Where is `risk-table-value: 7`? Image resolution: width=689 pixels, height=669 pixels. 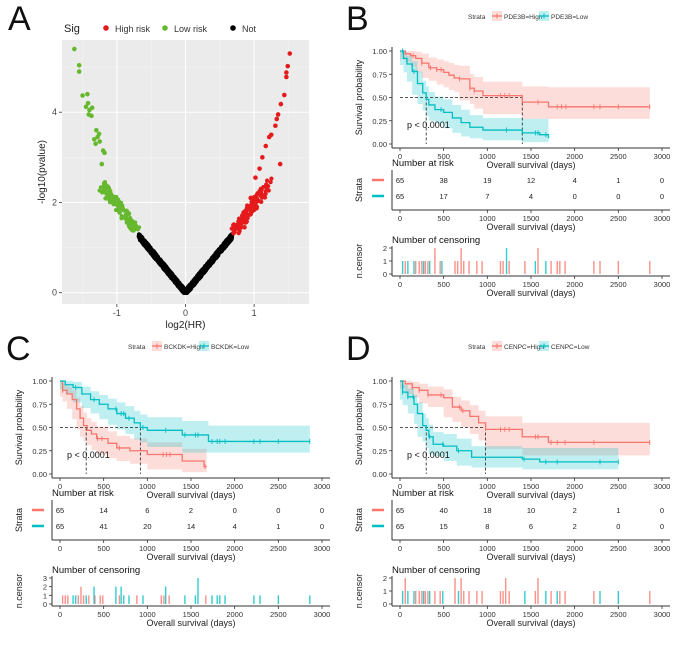
risk-table-value: 7 is located at coordinates (487, 196).